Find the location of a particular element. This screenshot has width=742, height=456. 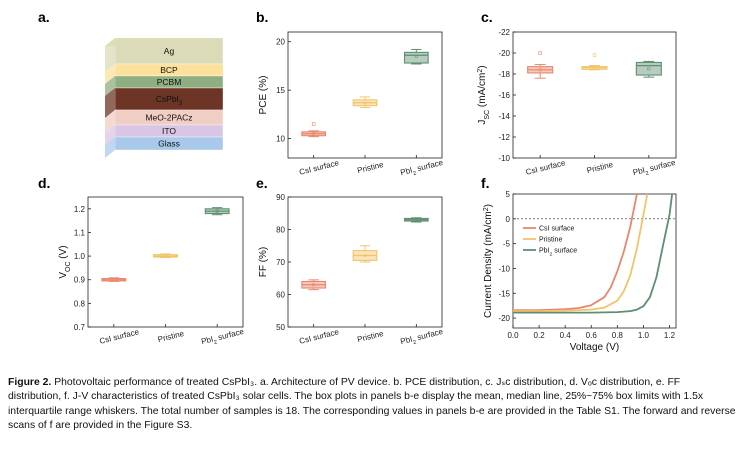

device-layer: PCBM is located at coordinates (164, 85).